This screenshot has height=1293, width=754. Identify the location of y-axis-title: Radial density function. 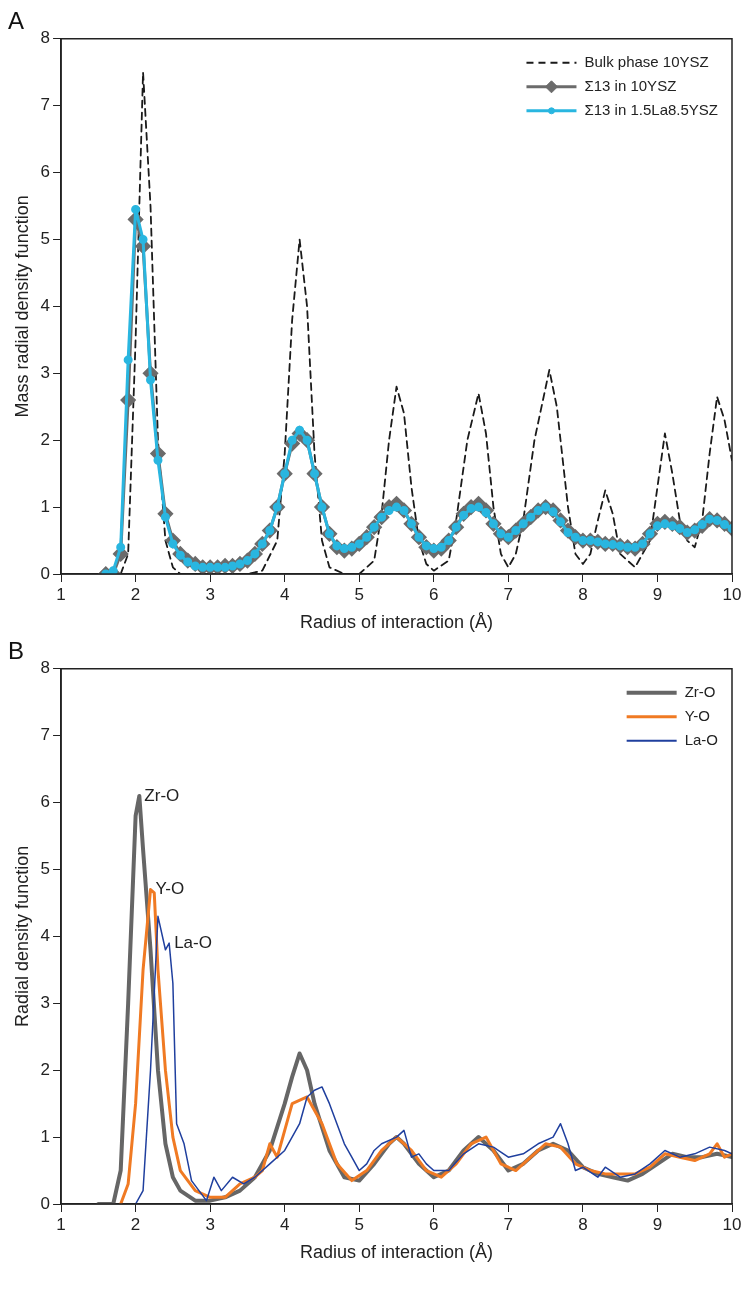
(21, 936).